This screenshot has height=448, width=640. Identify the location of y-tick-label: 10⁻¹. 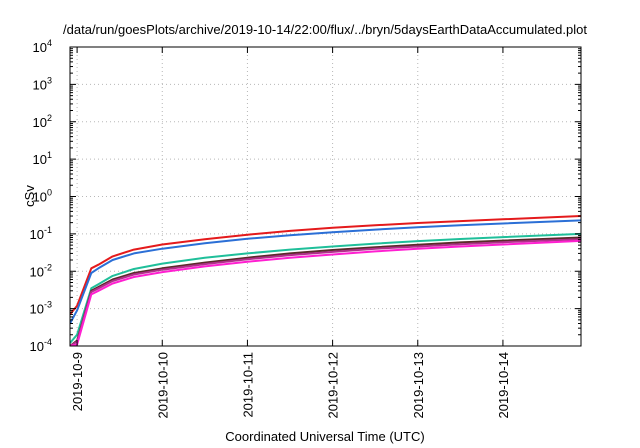
(41, 233).